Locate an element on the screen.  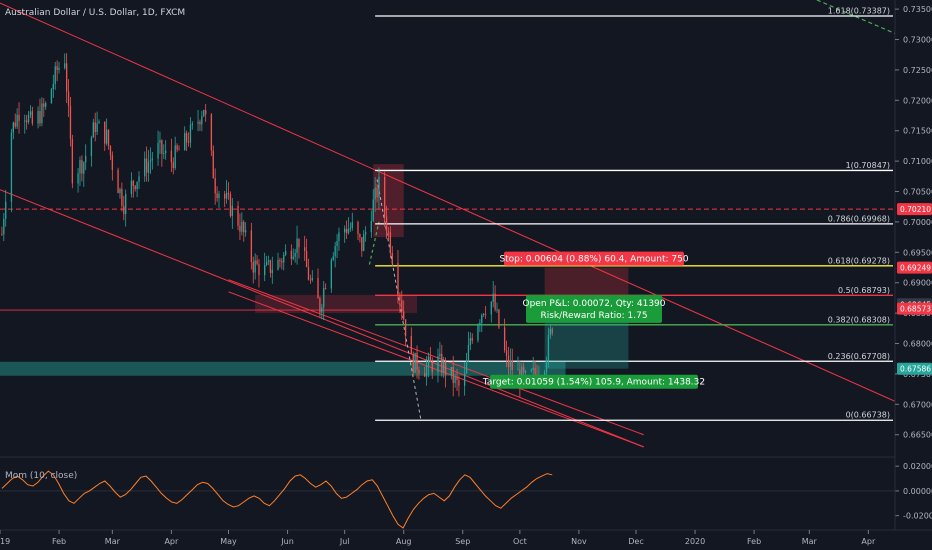
time-tick-label: Oct is located at coordinates (520, 541).